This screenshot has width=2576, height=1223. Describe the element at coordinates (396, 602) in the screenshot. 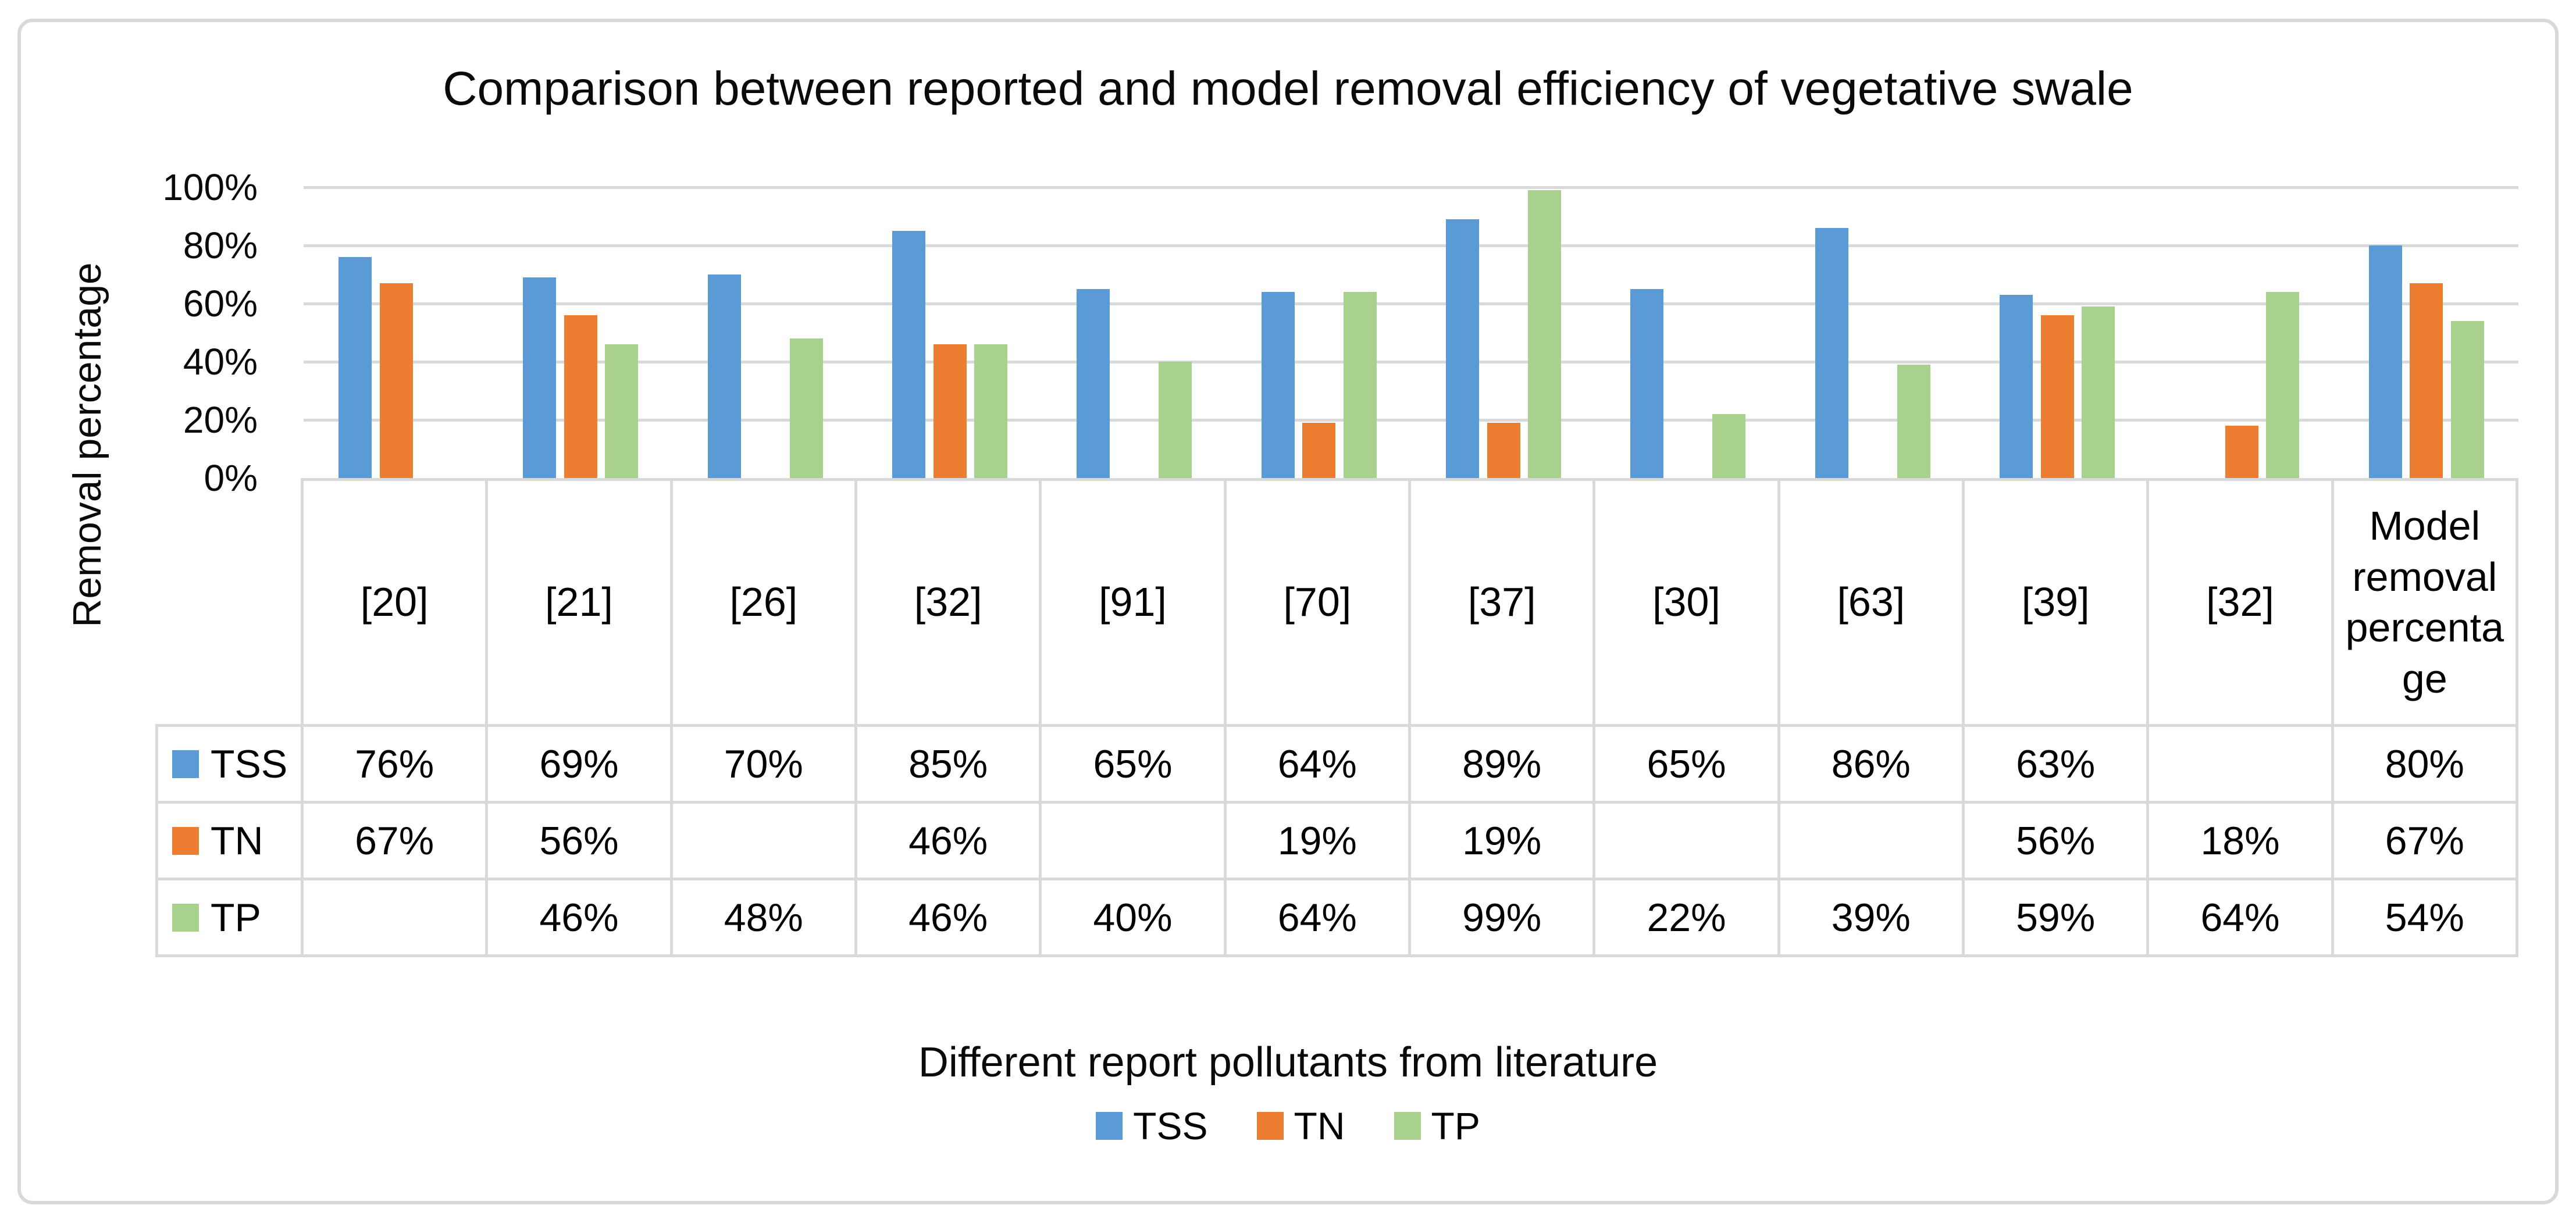

I see `category-cell-0: [20]` at that location.